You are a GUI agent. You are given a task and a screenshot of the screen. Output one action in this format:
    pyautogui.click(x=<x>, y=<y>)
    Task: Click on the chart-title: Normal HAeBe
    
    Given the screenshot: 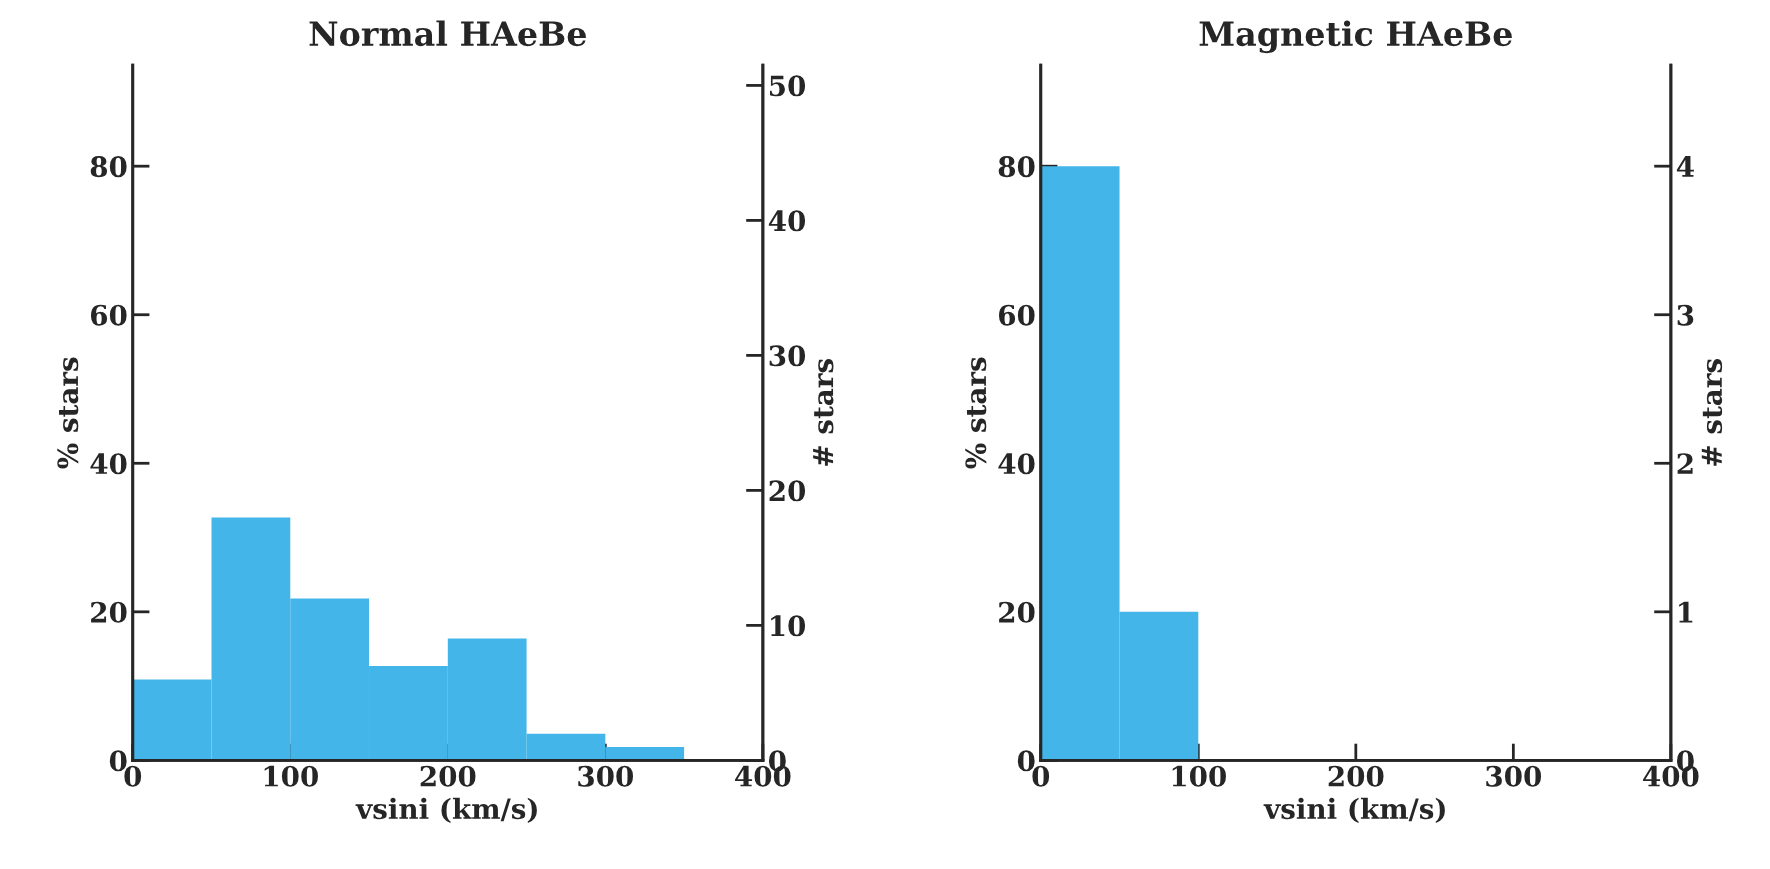 What is the action you would take?
    pyautogui.click(x=447, y=33)
    